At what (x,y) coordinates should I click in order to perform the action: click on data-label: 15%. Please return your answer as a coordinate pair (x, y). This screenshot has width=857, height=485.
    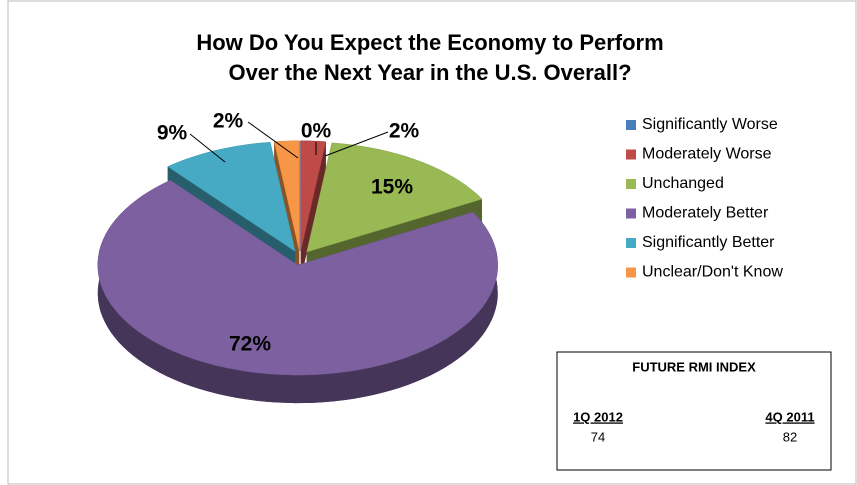
    Looking at the image, I should click on (392, 187).